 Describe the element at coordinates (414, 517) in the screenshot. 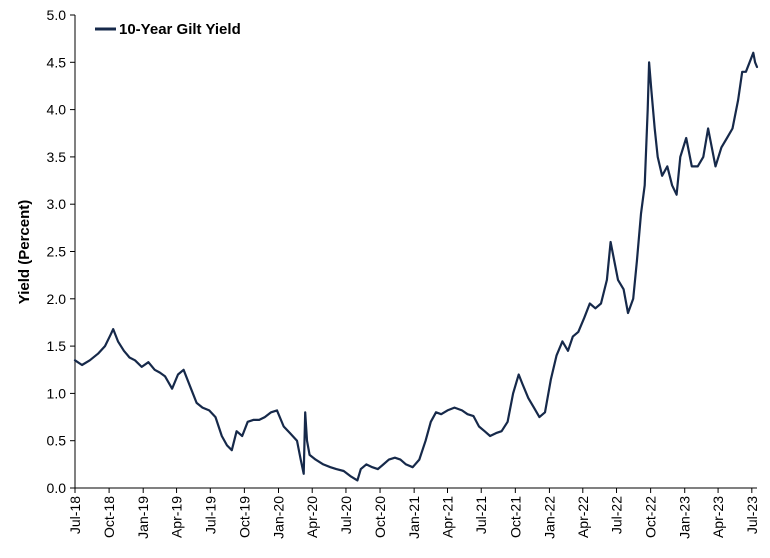

I see `x-tick-label: Jan-21` at that location.